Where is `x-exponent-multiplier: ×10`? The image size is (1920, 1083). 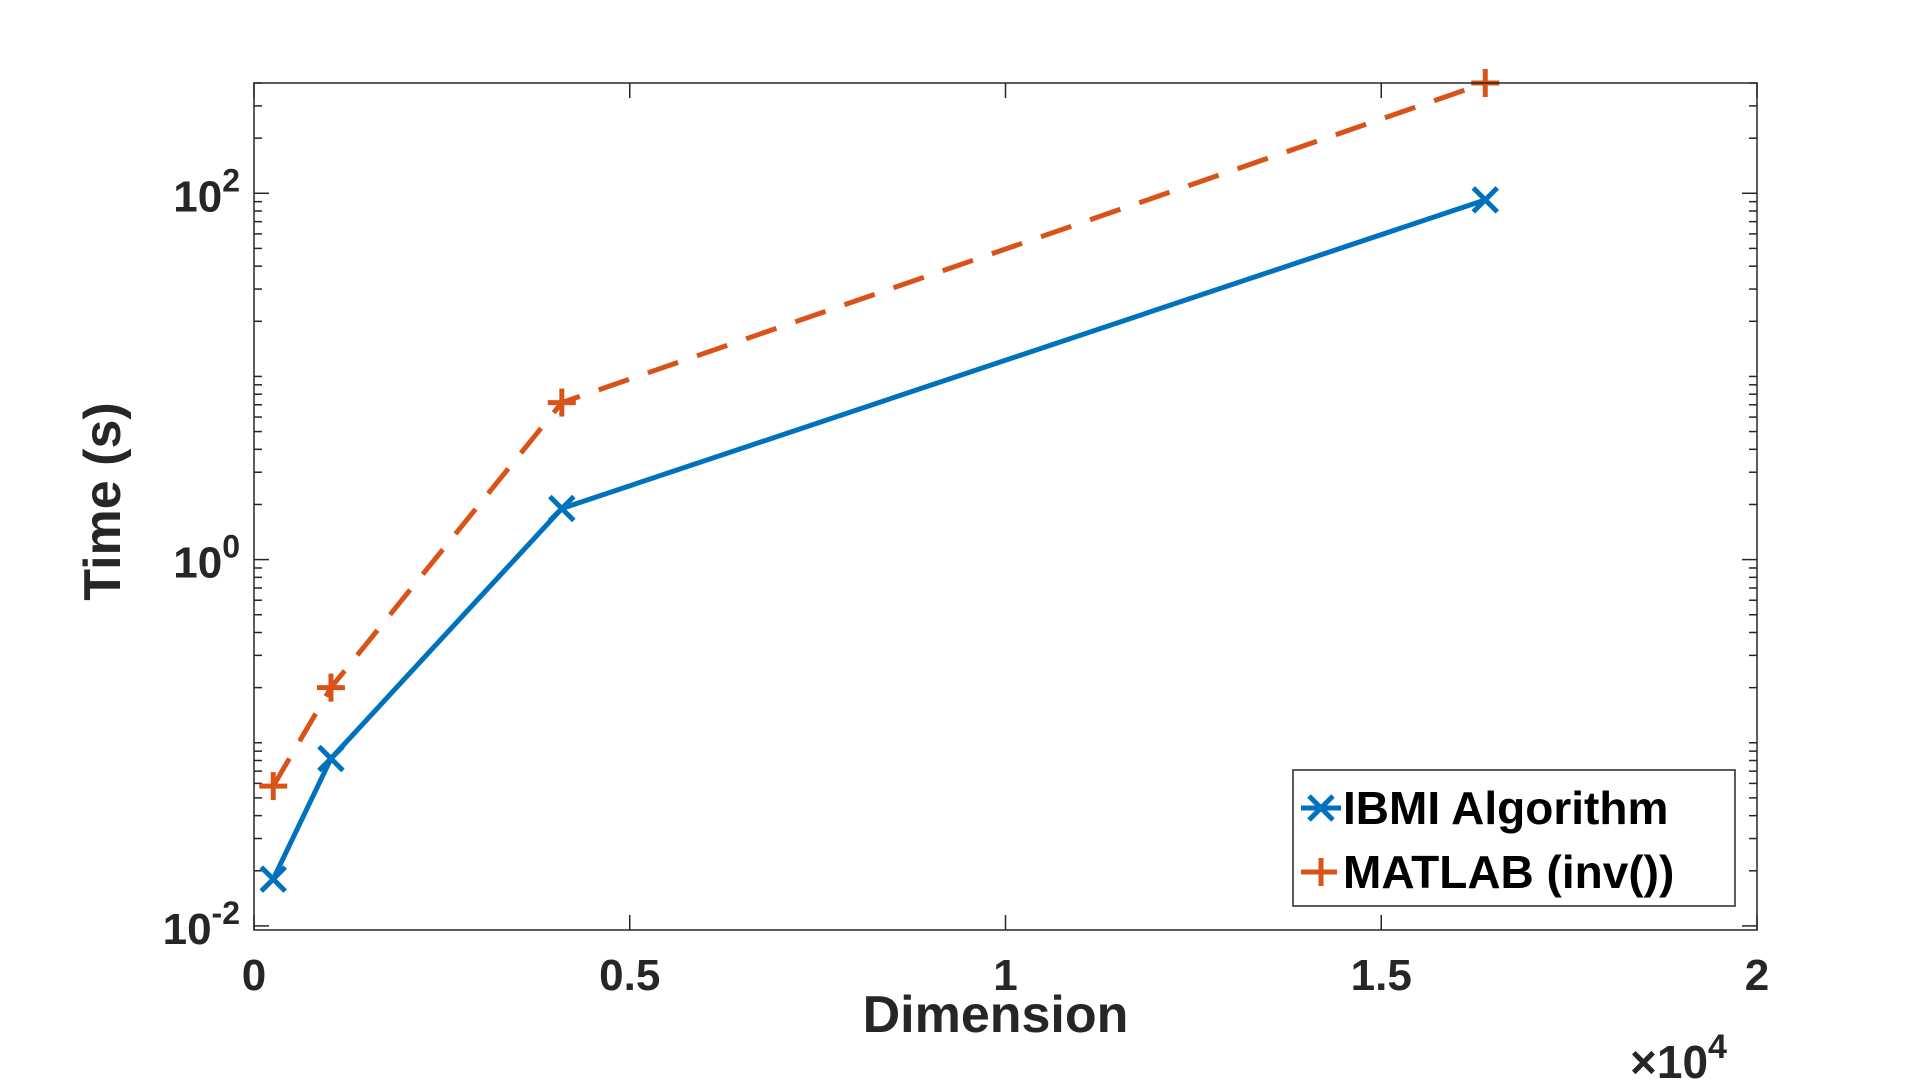
x-exponent-multiplier: ×10 is located at coordinates (1669, 1059).